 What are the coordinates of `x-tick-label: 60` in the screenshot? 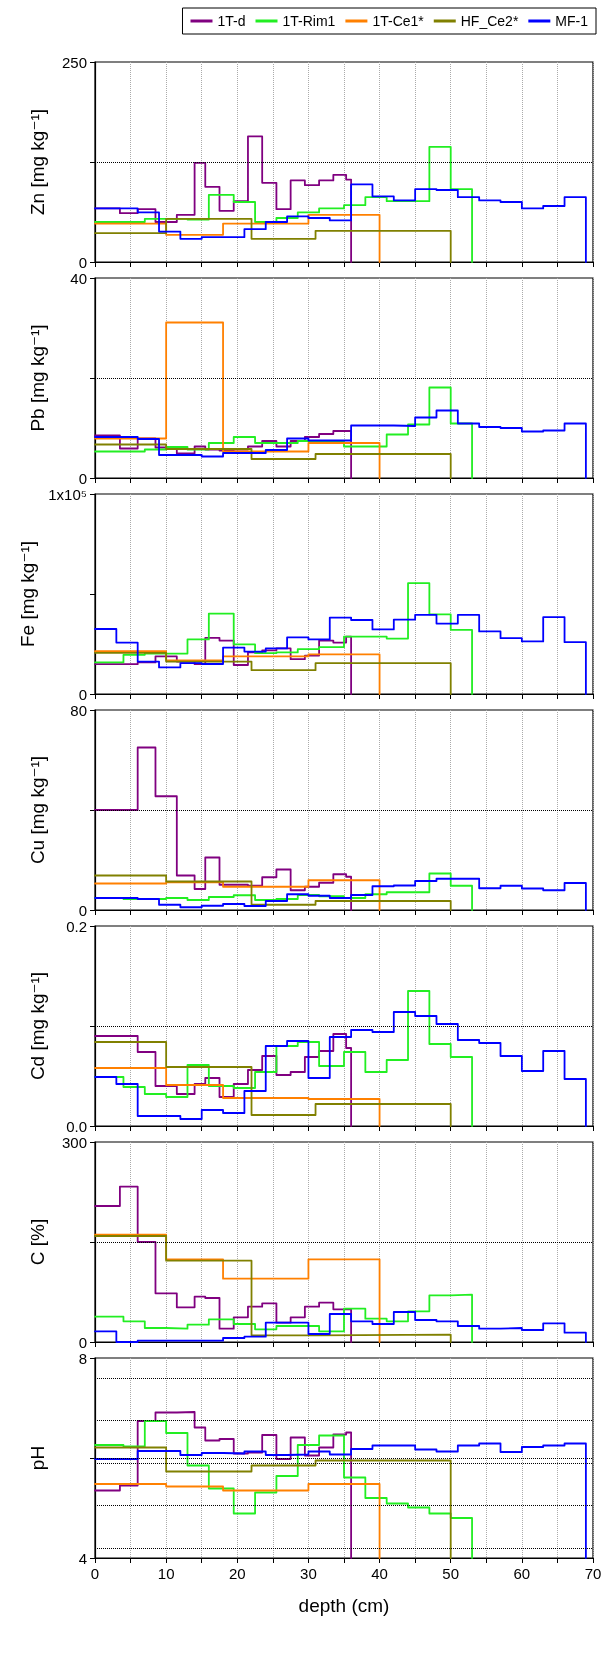 It's located at (522, 1573).